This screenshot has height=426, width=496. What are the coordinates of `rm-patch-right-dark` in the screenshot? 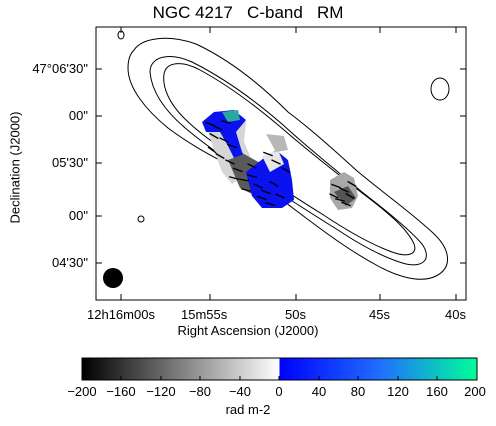 It's located at (345, 196).